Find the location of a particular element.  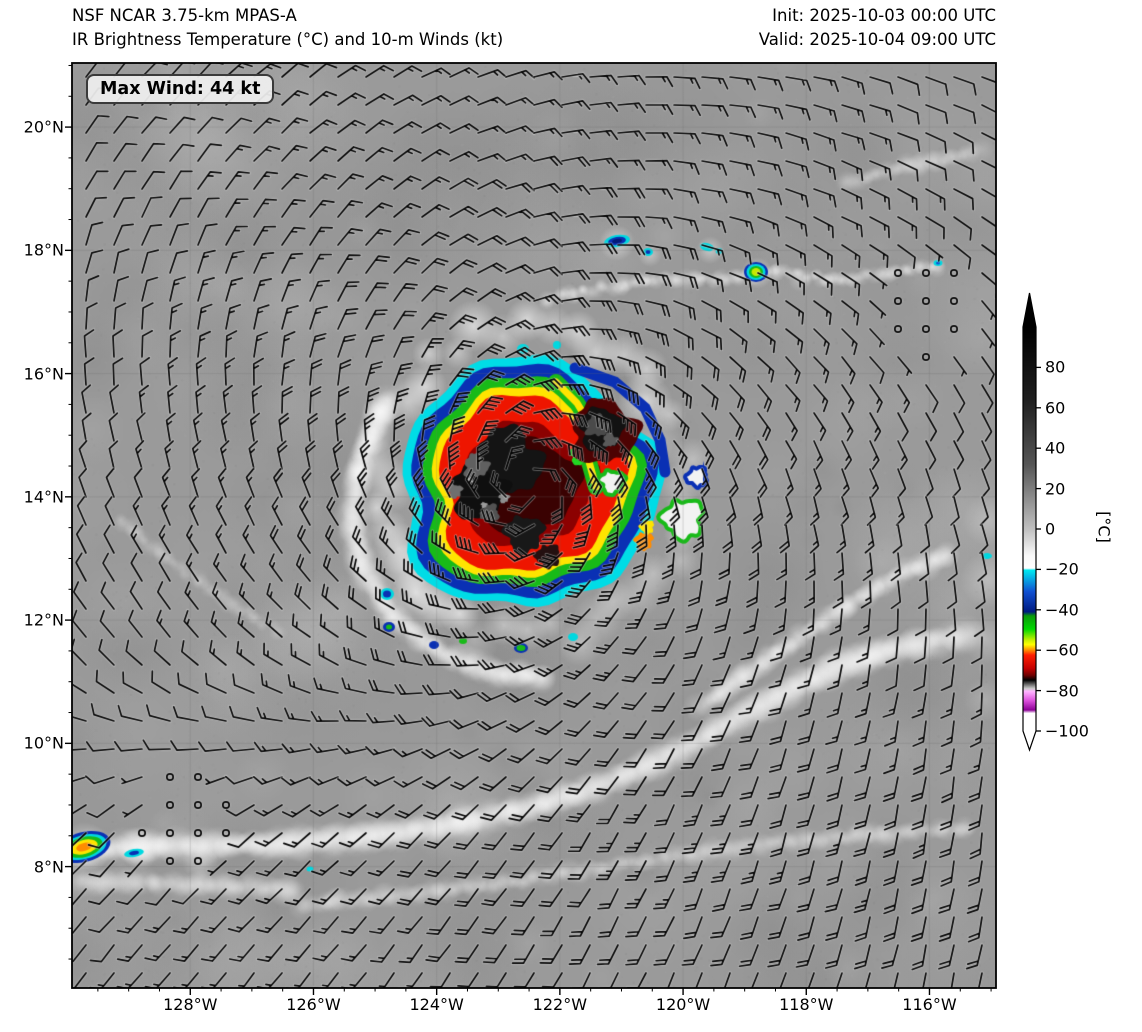

colorbar-tick-label: 20 is located at coordinates (1055, 489).